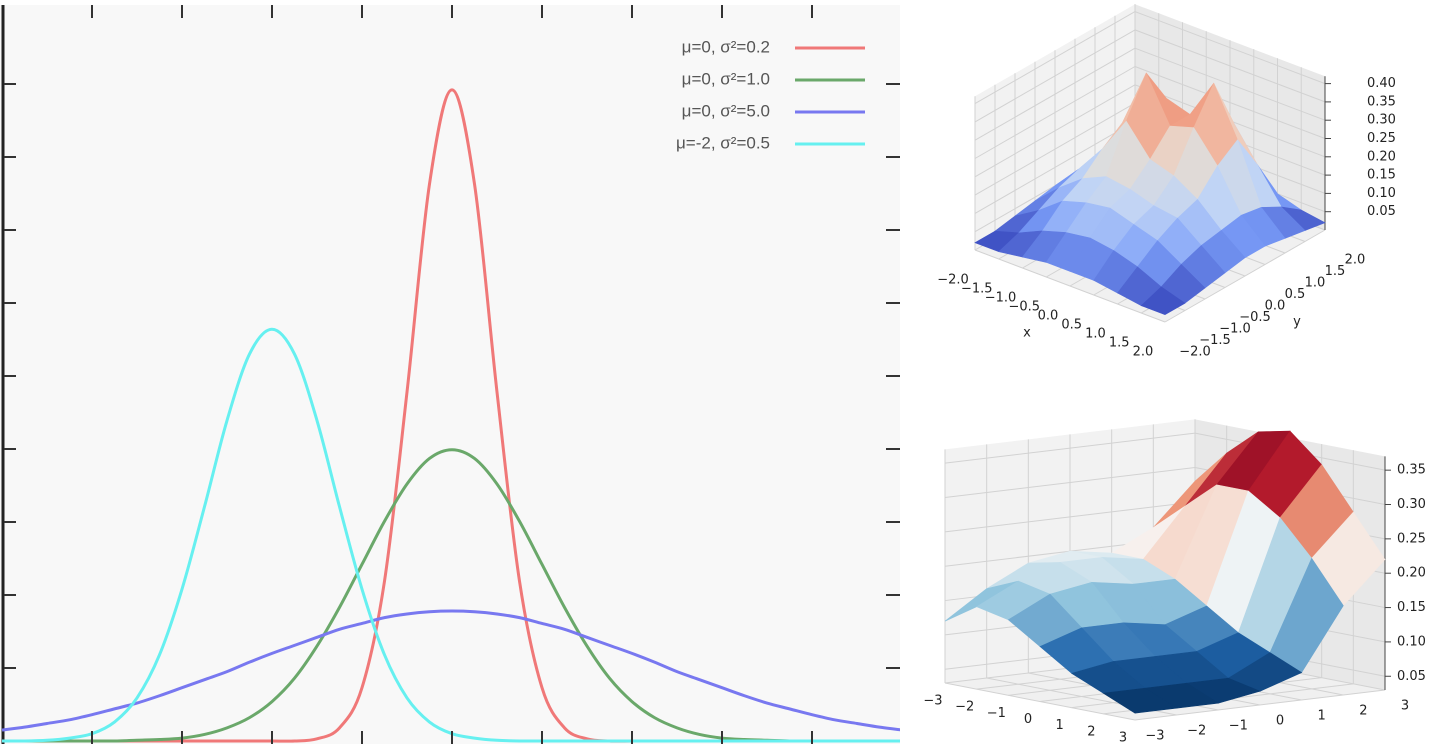 The width and height of the screenshot is (1456, 748). What do you see at coordinates (1091, 731) in the screenshot?
I see `x-tick-label: 2` at bounding box center [1091, 731].